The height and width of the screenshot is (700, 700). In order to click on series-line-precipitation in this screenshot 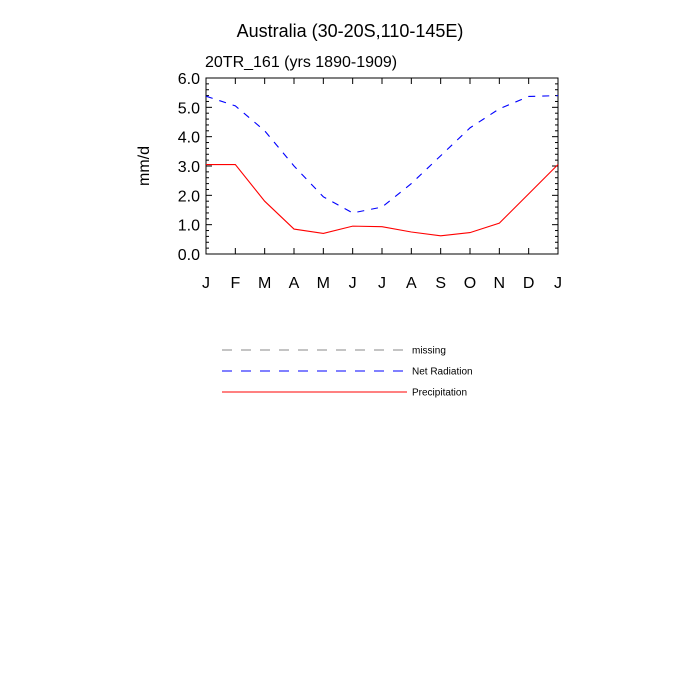, I will do `click(382, 200)`.